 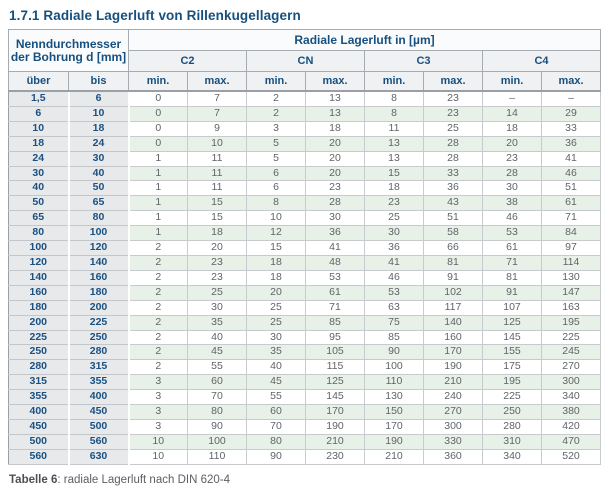 I want to click on cell-bis: 10, so click(x=99, y=113).